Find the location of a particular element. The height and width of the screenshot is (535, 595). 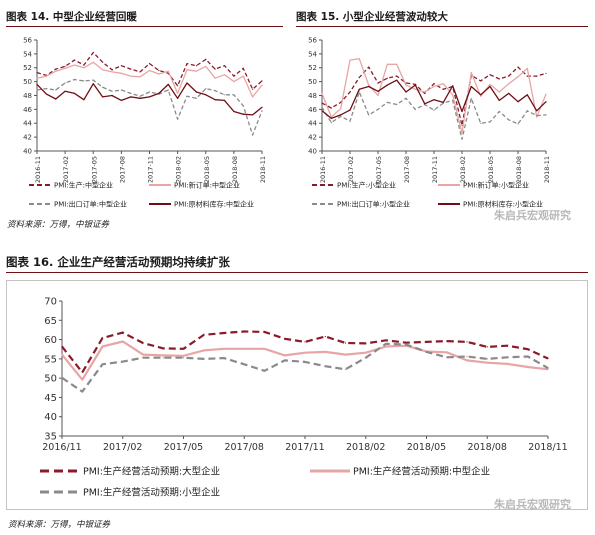

legend-label: PMI:原材料库存:小型企业 is located at coordinates (503, 203).